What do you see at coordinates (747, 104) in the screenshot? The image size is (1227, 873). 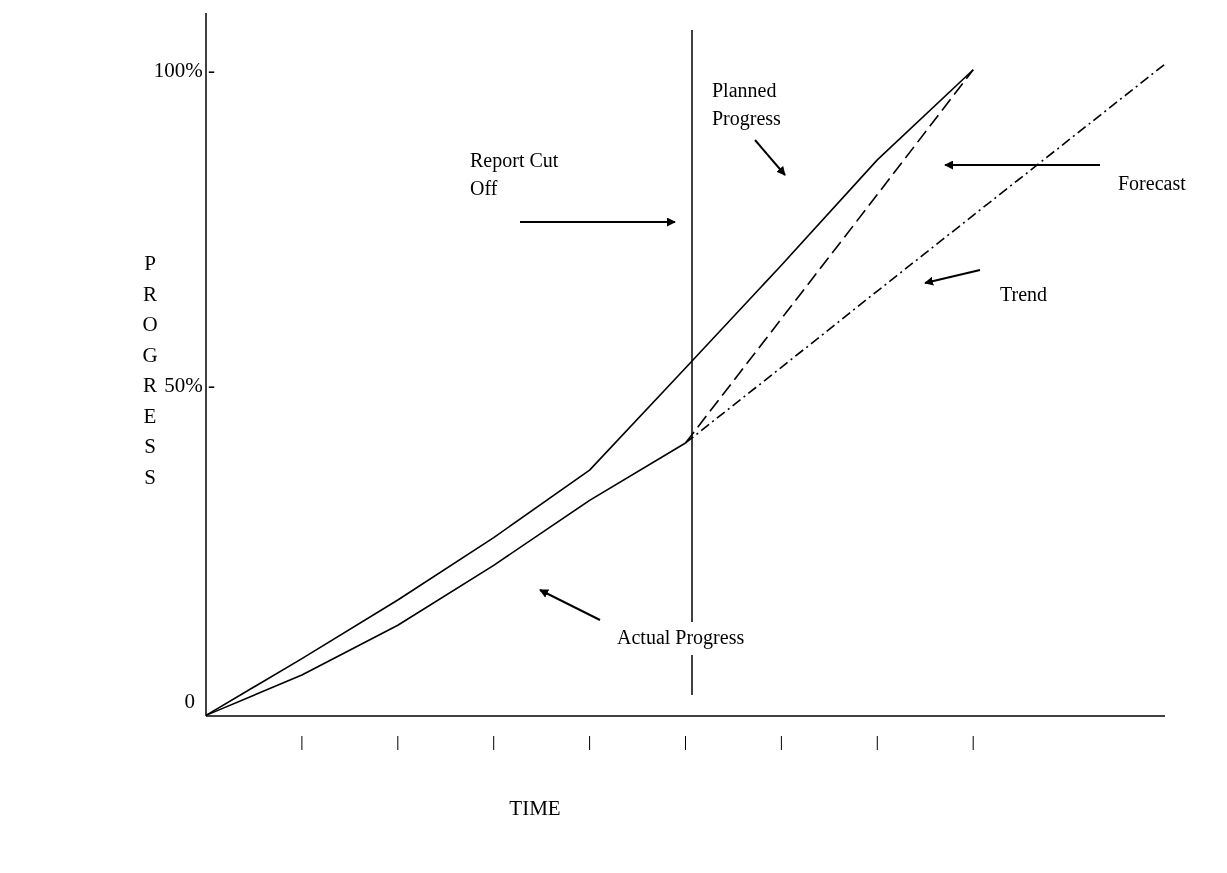 I see `annotation: Planned Progress` at bounding box center [747, 104].